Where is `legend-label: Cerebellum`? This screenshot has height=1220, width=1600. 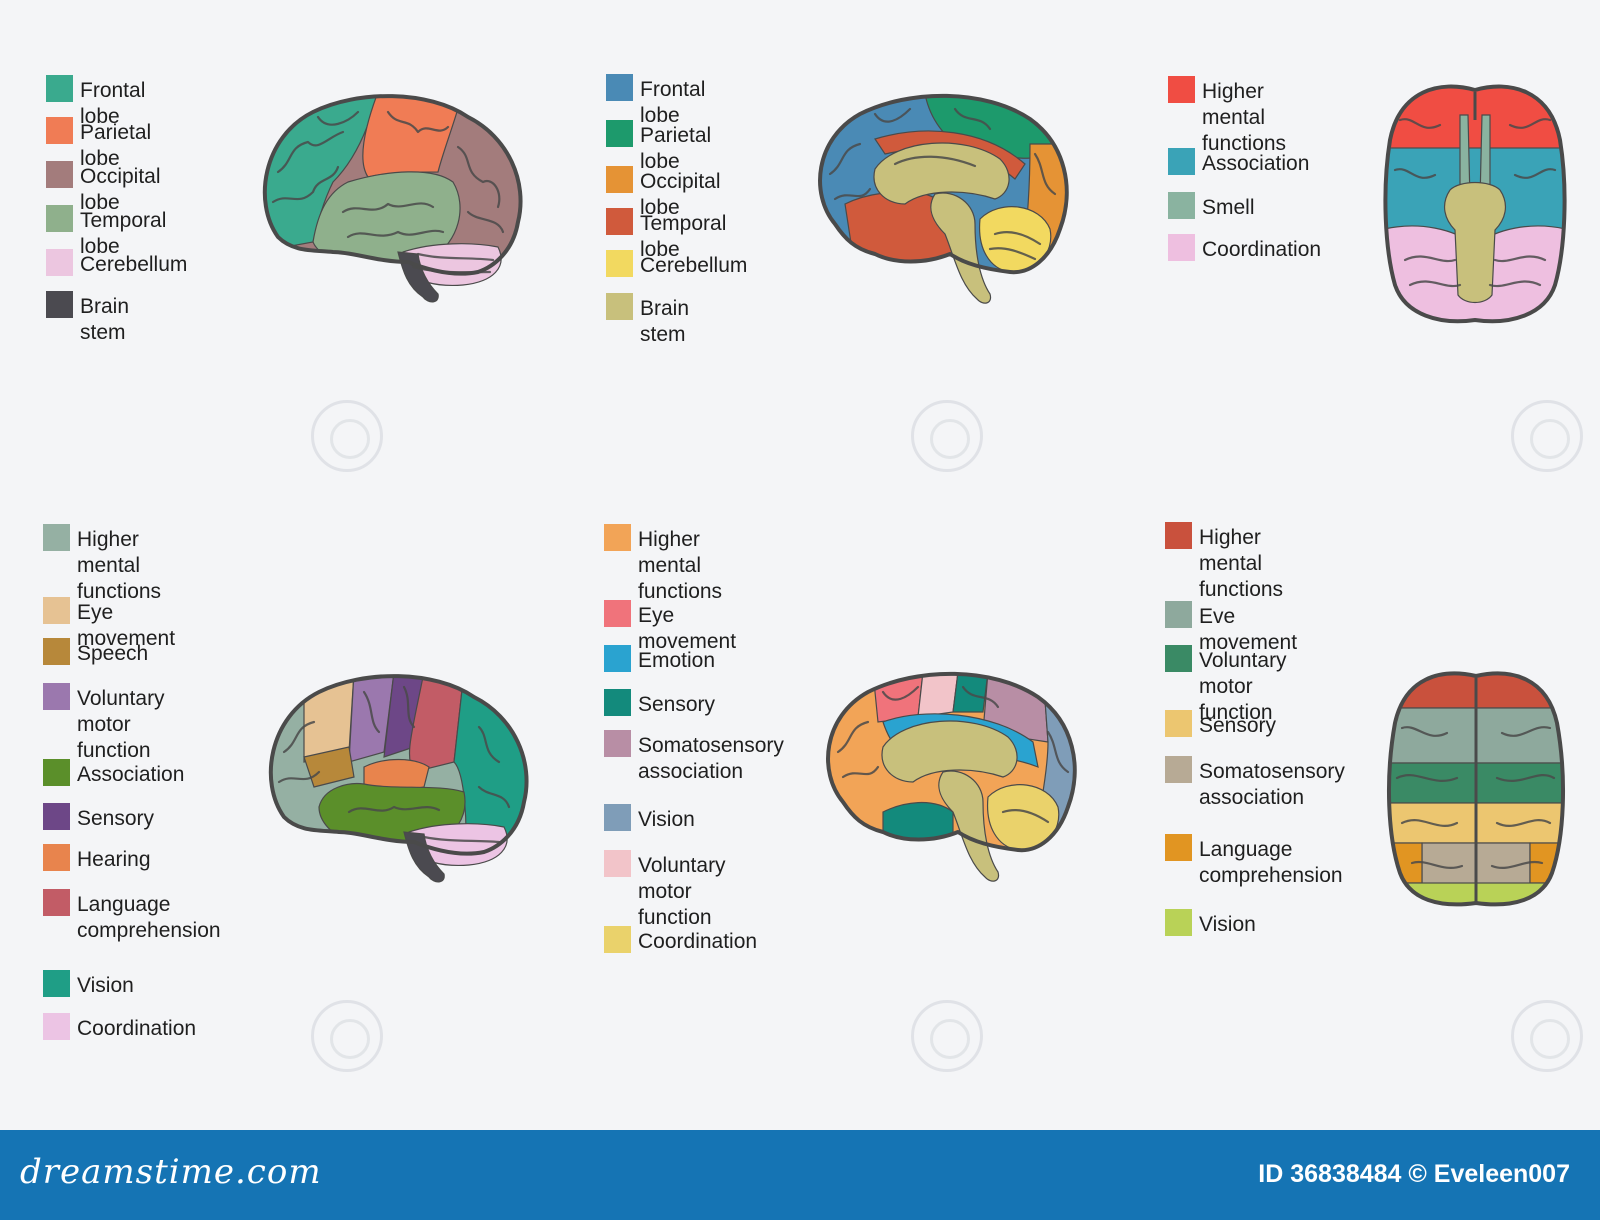
legend-label: Cerebellum is located at coordinates (694, 265).